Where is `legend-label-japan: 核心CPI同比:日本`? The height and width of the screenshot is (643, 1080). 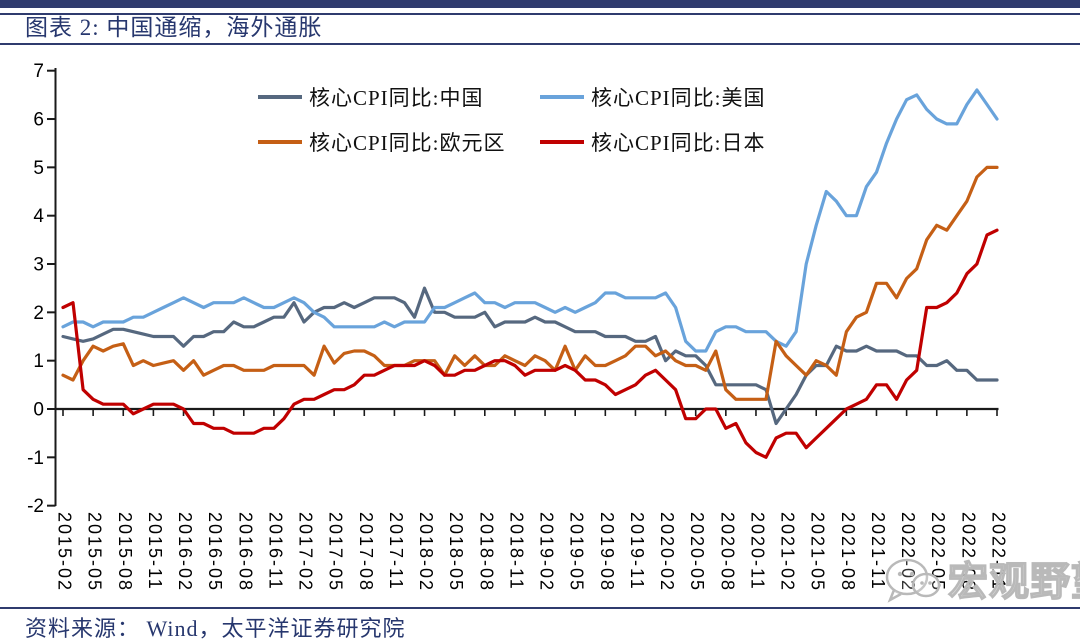 legend-label-japan: 核心CPI同比:日本 is located at coordinates (678, 143).